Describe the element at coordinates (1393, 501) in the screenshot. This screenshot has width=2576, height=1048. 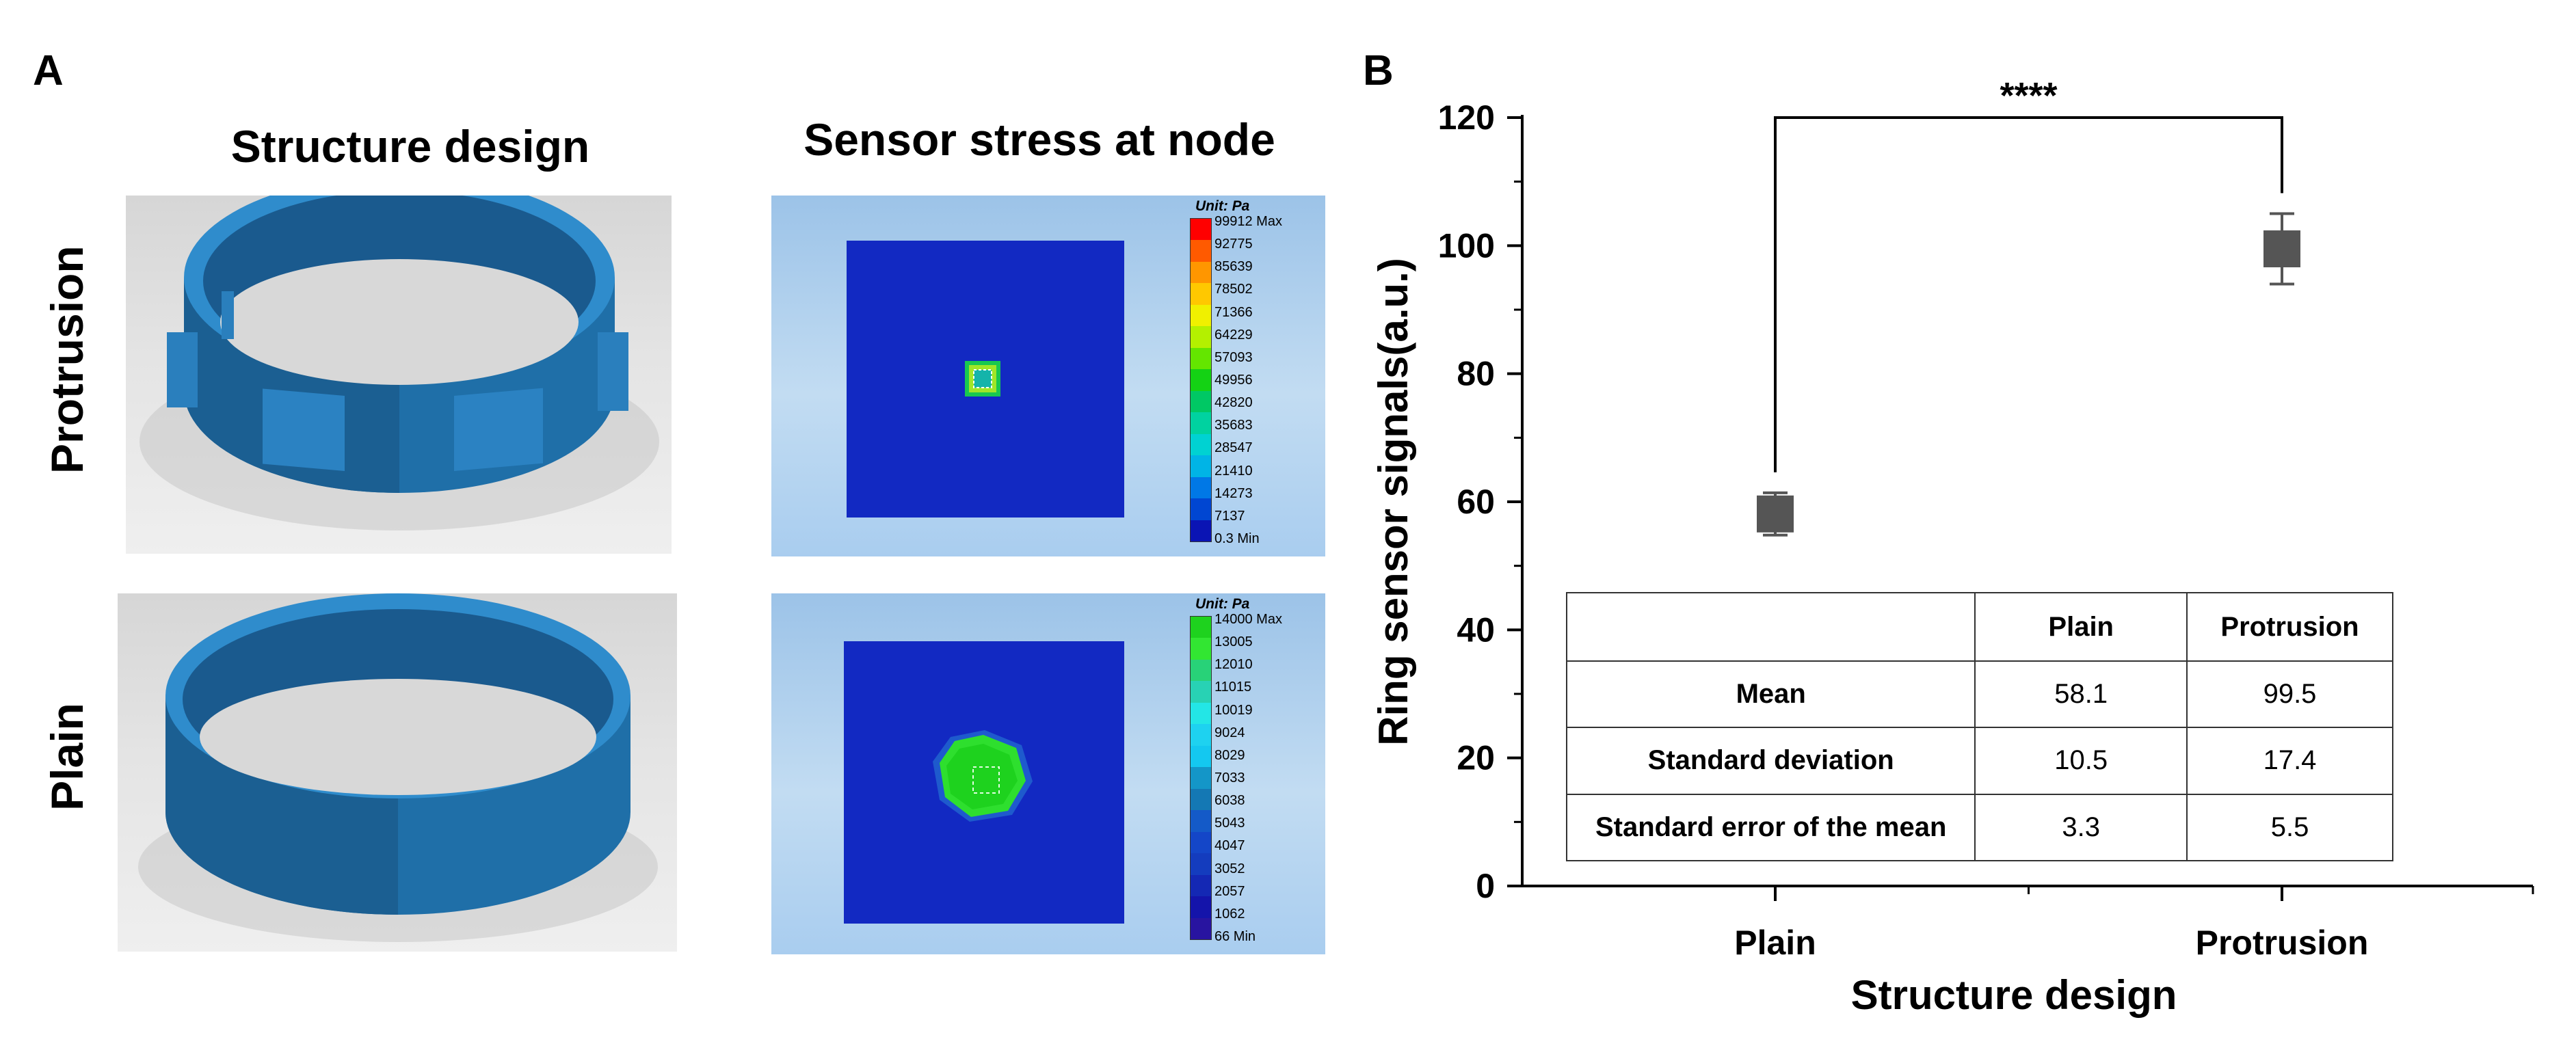
I see `y-axis-title: Ring sensor signals(a.u.)` at that location.